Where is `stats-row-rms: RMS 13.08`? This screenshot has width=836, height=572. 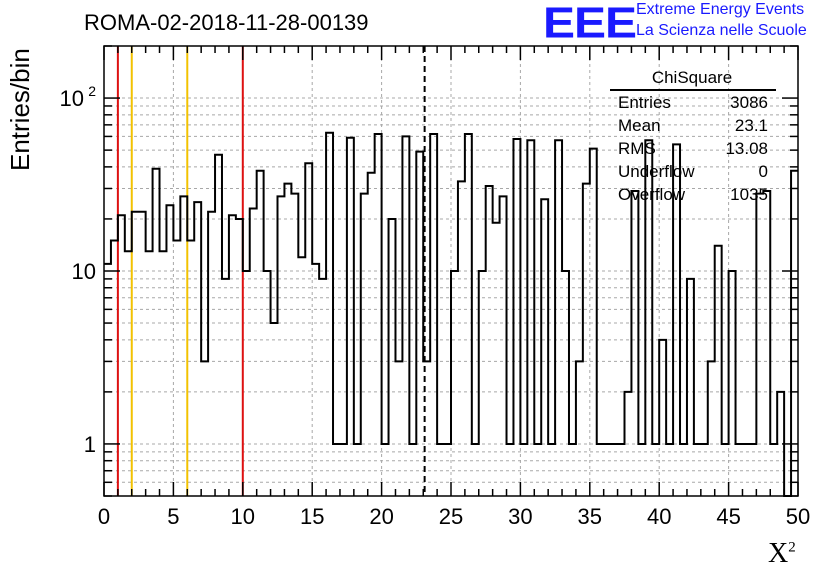 stats-row-rms: RMS 13.08 is located at coordinates (693, 150).